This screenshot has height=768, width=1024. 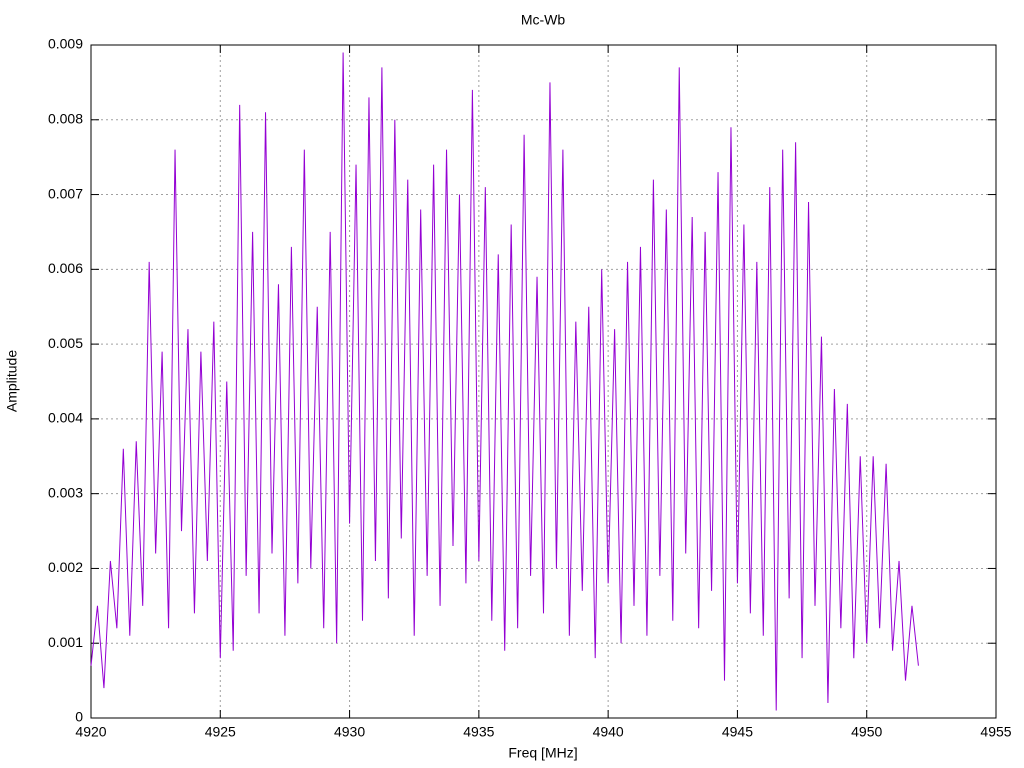 What do you see at coordinates (65, 268) in the screenshot?
I see `y-tick-label: 0.006` at bounding box center [65, 268].